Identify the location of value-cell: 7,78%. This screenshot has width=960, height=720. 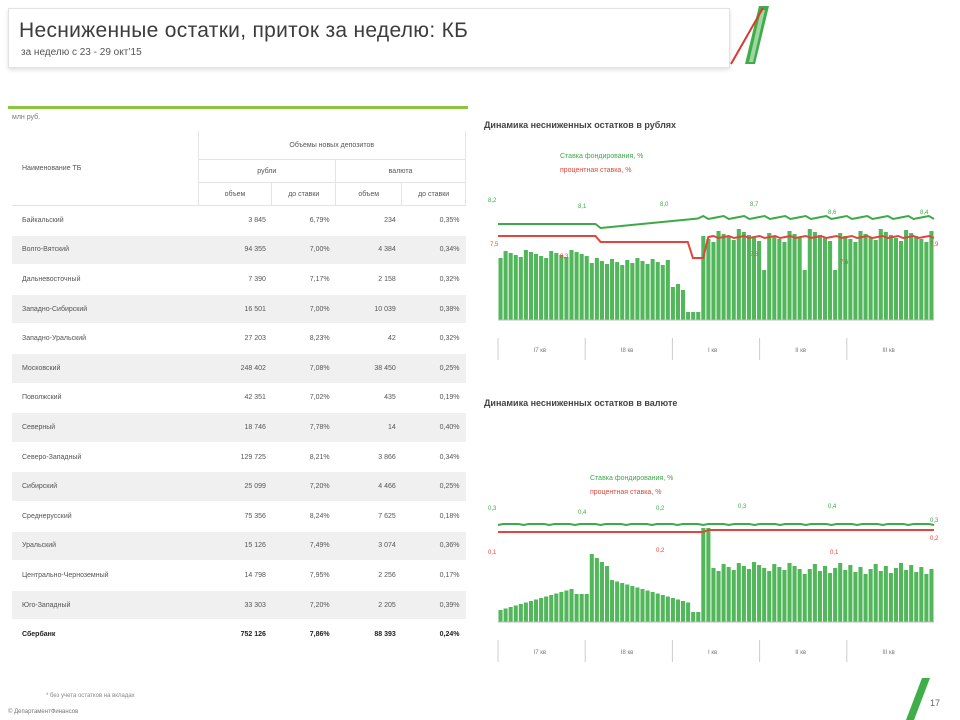
(303, 427).